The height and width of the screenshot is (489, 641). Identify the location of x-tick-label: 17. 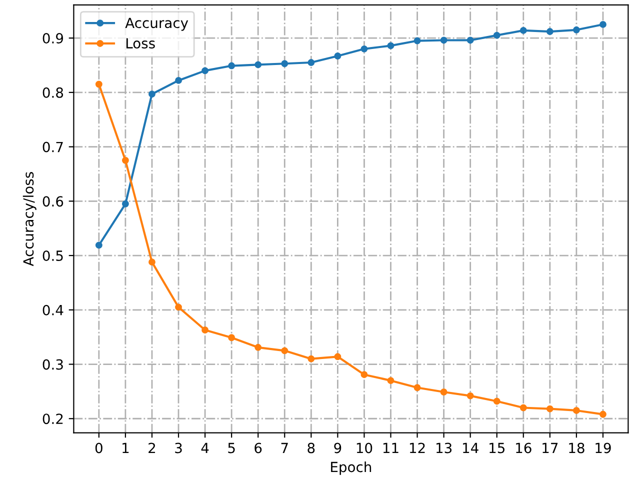
(550, 448).